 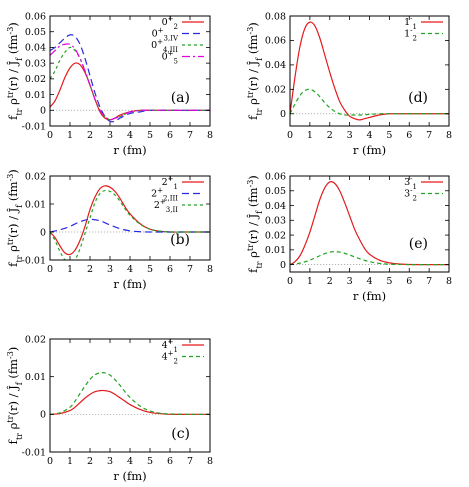 What do you see at coordinates (34, 260) in the screenshot?
I see `y-tick-label: -0.01` at bounding box center [34, 260].